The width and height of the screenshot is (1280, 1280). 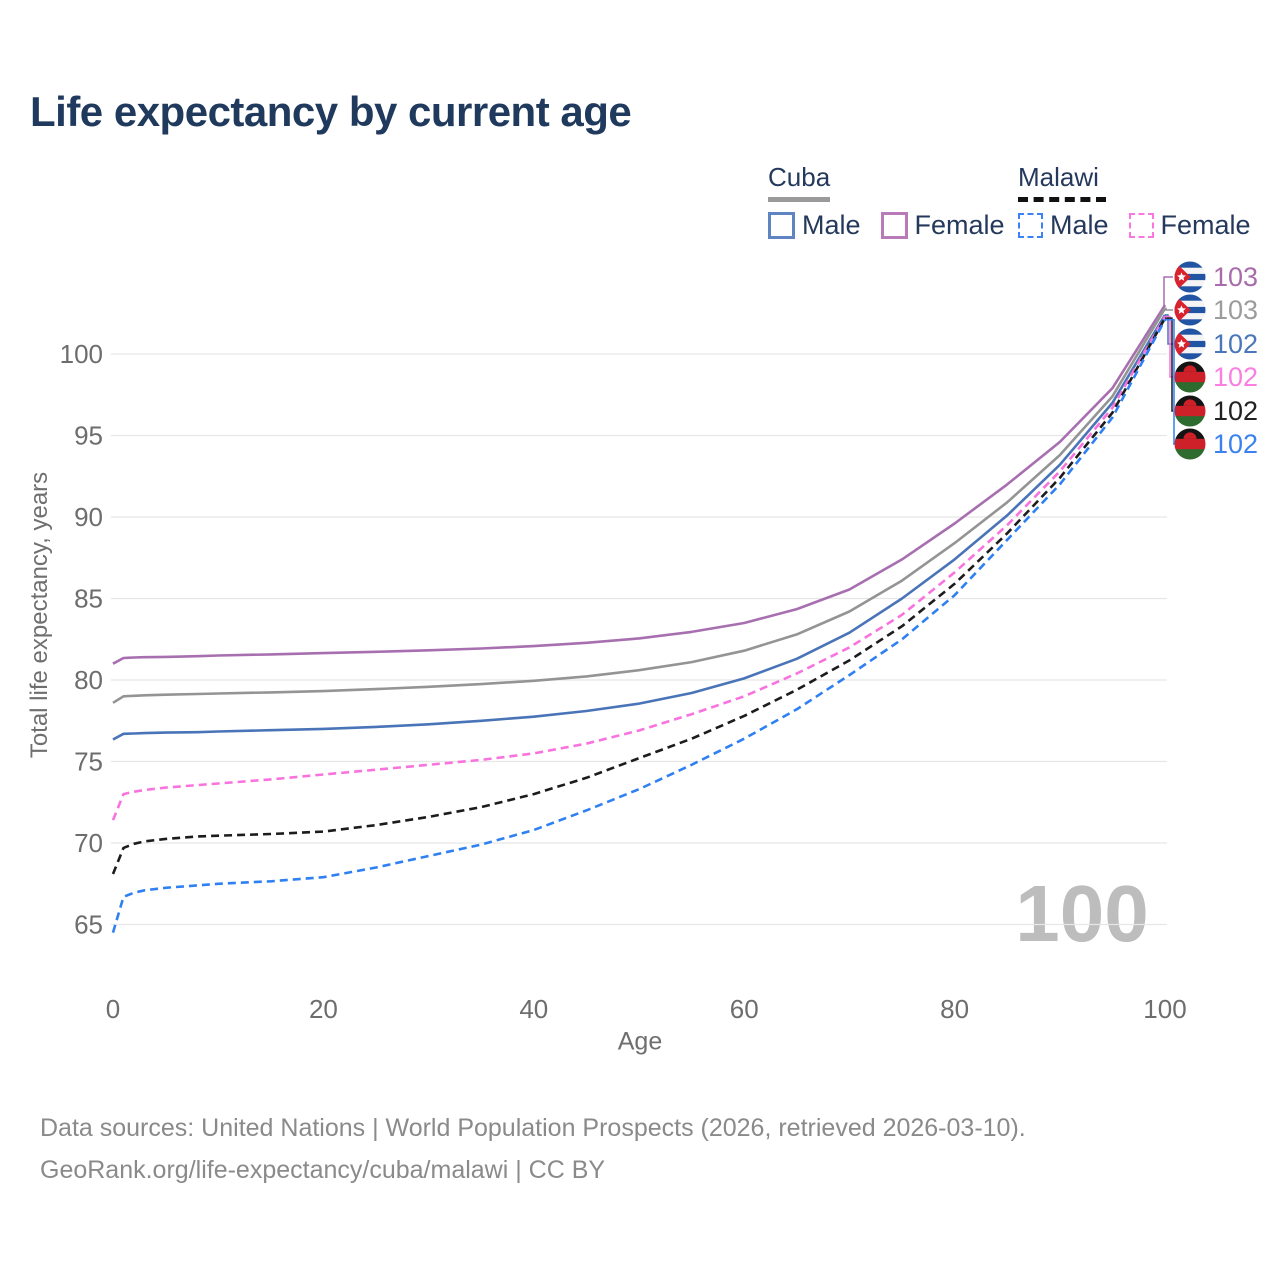 What do you see at coordinates (88, 436) in the screenshot?
I see `y-tick-label: 95` at bounding box center [88, 436].